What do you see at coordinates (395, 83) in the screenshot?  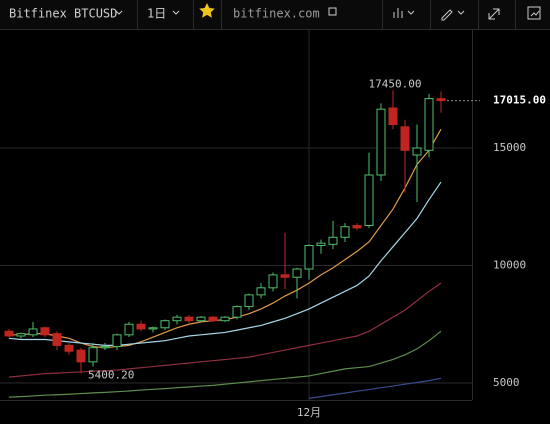 I see `high-label: 17450.00` at bounding box center [395, 83].